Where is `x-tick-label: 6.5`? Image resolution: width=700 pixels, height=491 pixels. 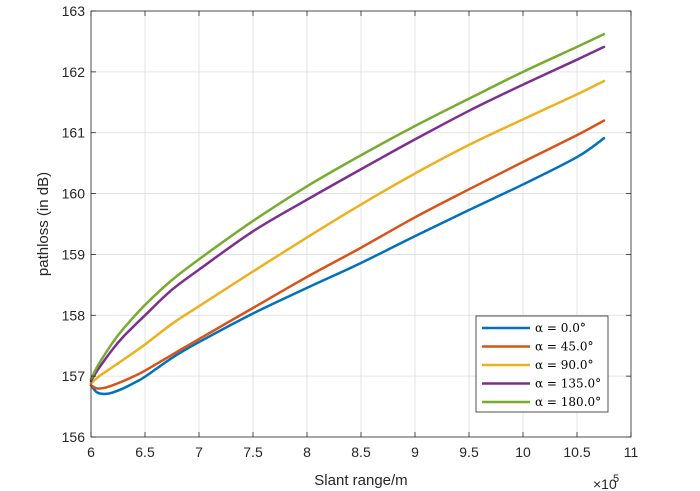
x-tick-label: 6.5 is located at coordinates (145, 452).